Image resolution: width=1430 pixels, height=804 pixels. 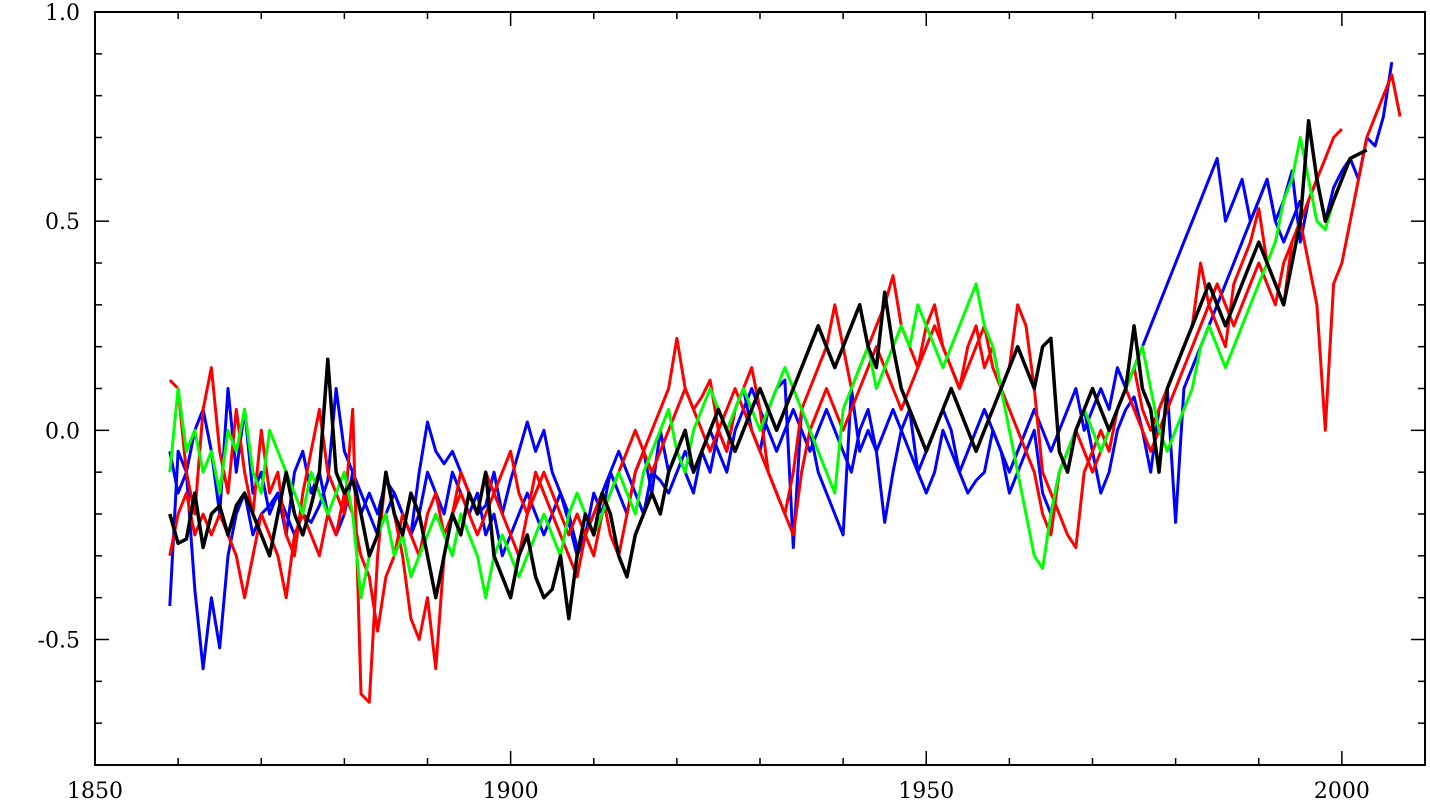 What do you see at coordinates (926, 791) in the screenshot?
I see `x-tick-label: 1950` at bounding box center [926, 791].